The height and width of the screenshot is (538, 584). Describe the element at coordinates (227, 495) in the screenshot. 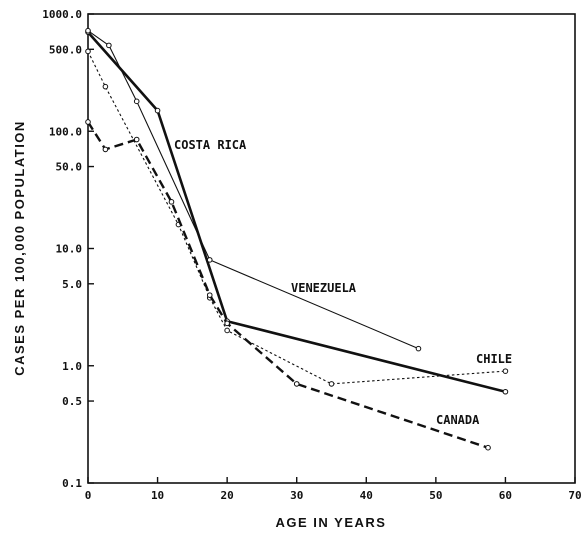

I see `x-tick-label: 20` at that location.